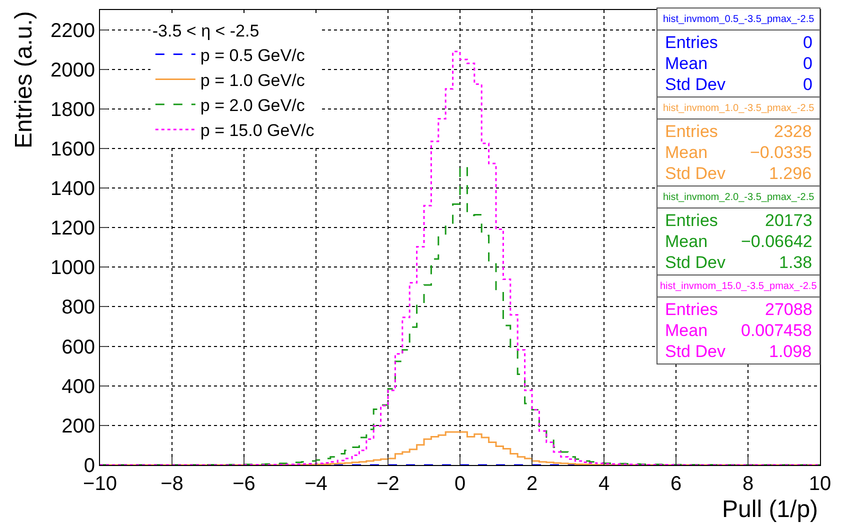 This screenshot has width=849, height=529. Describe the element at coordinates (253, 106) in the screenshot. I see `legend-label: p = 2.0 GeV/c` at that location.